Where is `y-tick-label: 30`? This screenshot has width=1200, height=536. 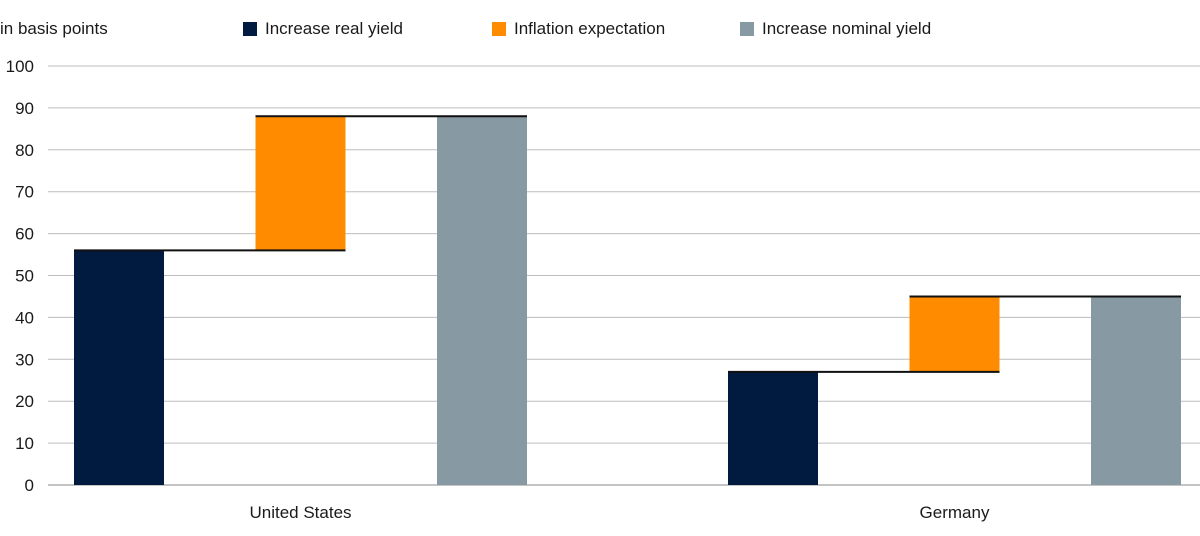
y-tick-label: 30 is located at coordinates (24, 359).